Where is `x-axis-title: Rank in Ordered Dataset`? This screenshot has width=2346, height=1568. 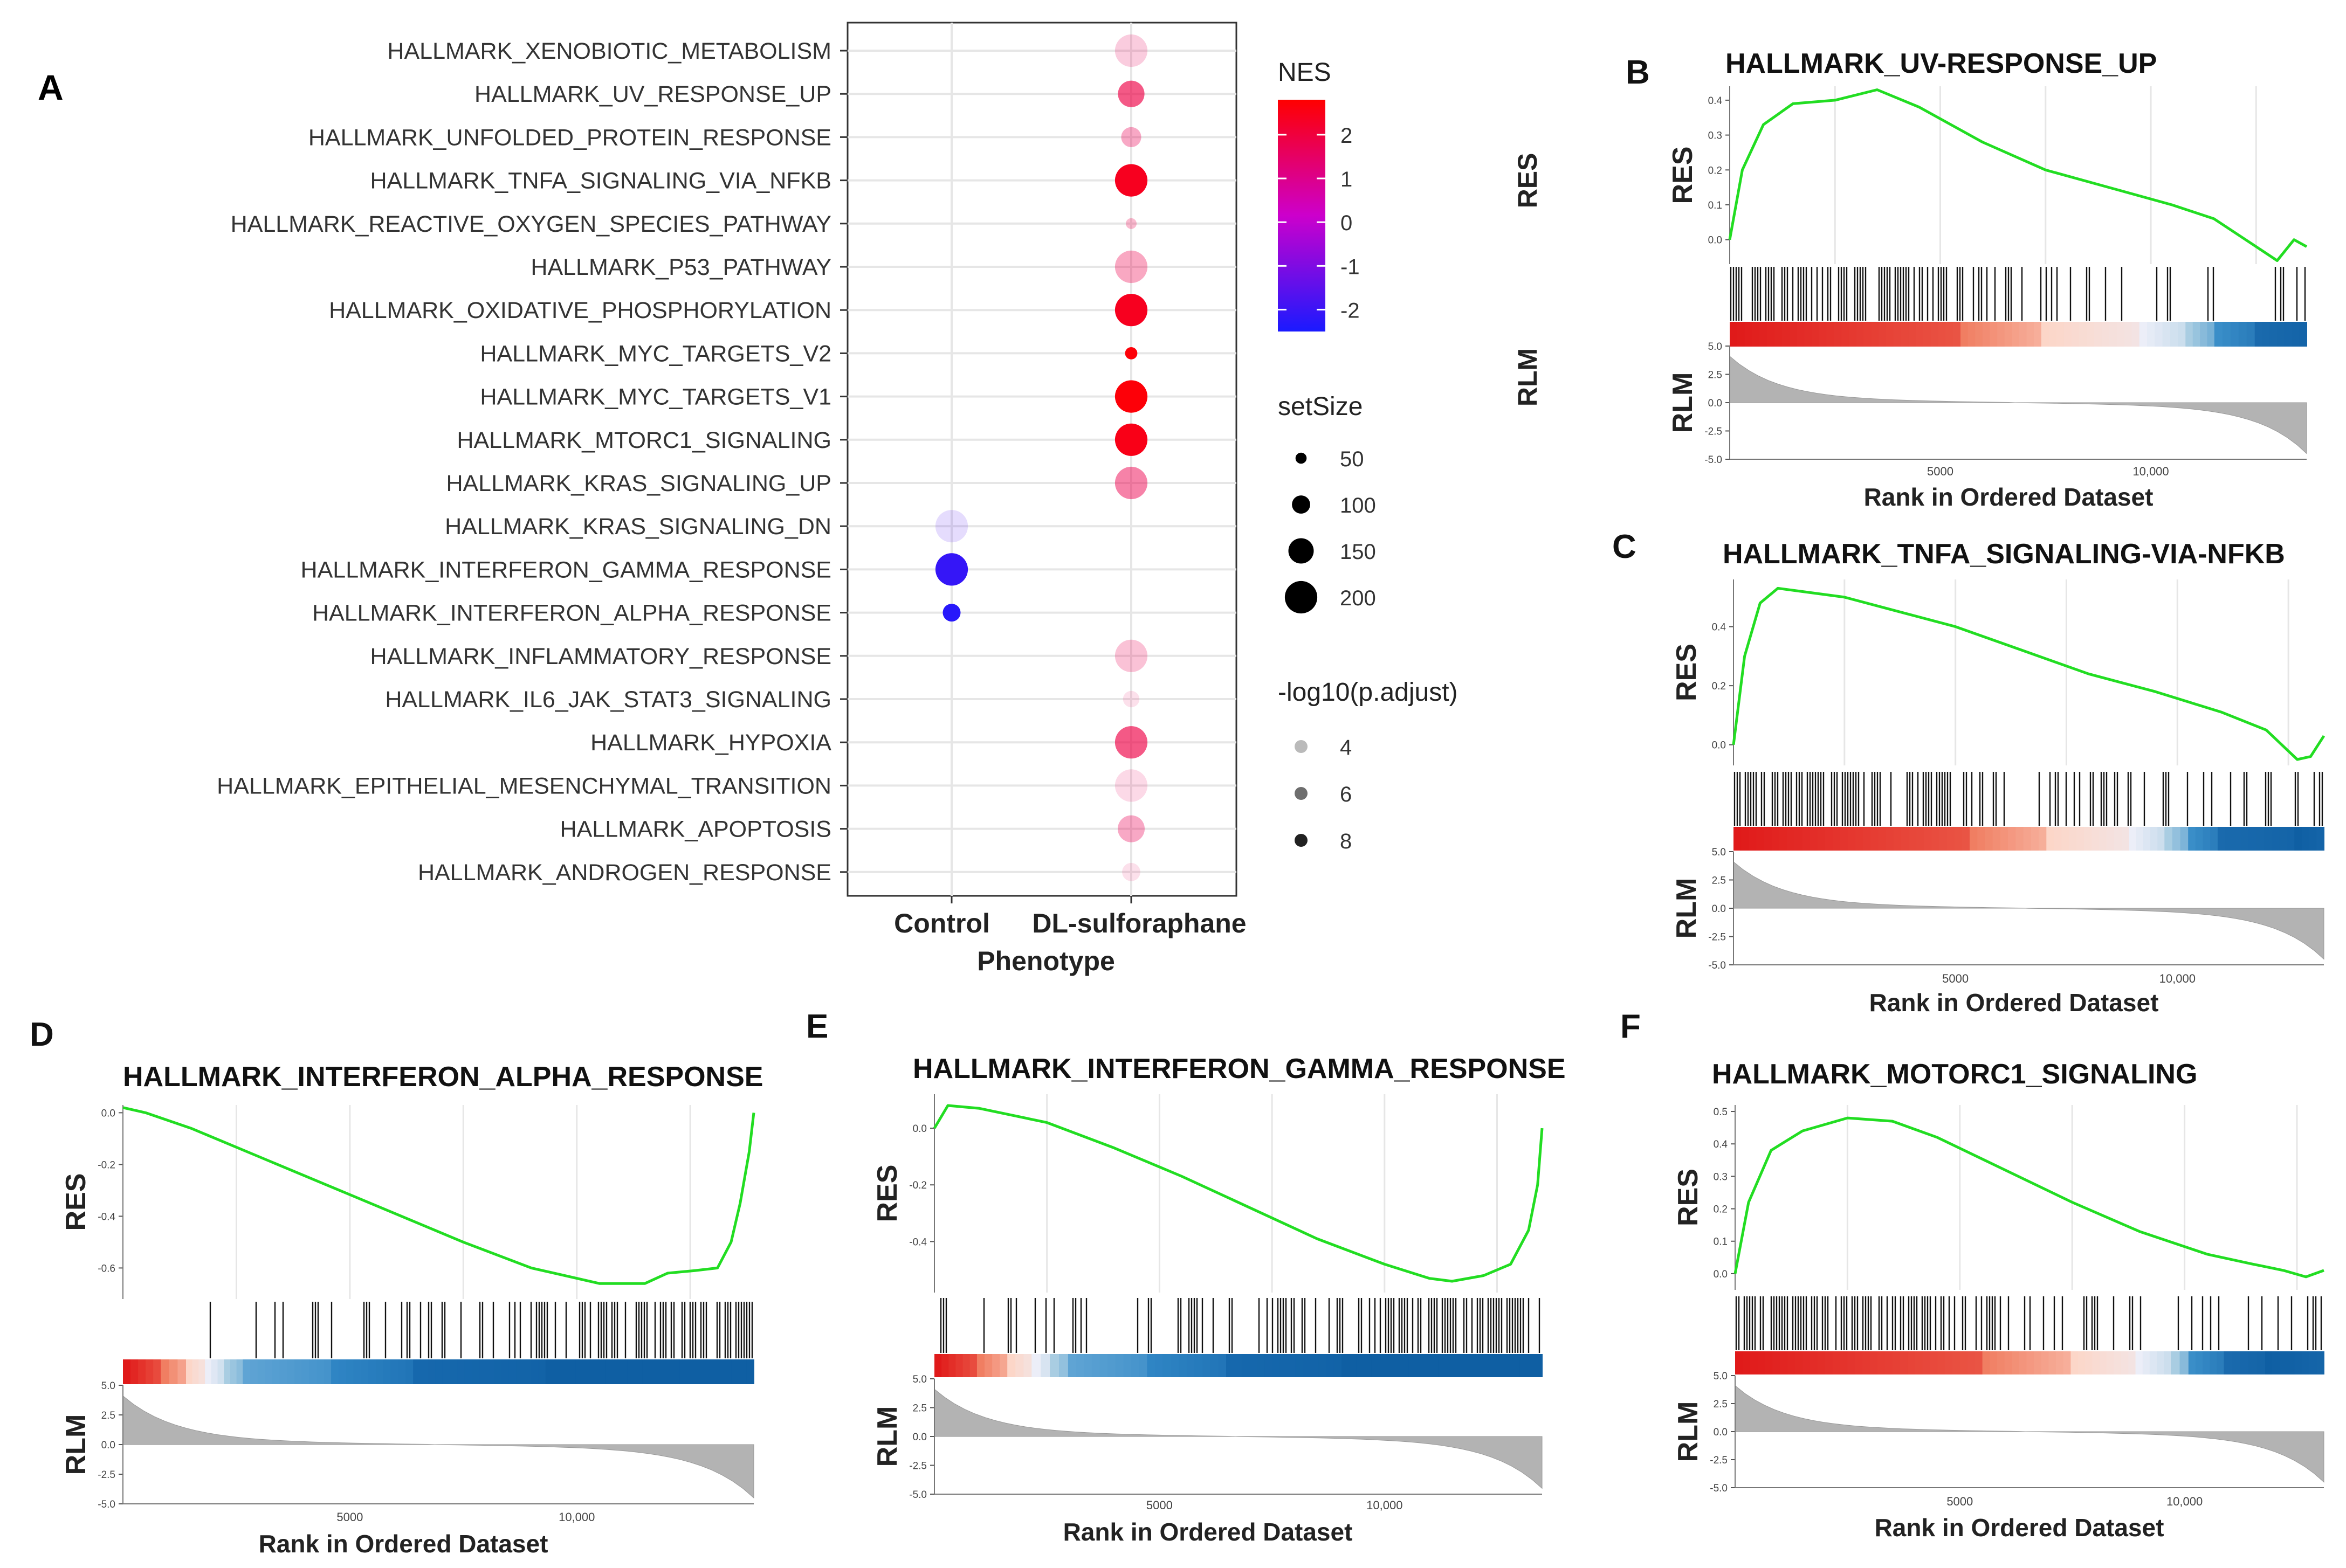
x-axis-title: Rank in Ordered Dataset is located at coordinates (1208, 1532).